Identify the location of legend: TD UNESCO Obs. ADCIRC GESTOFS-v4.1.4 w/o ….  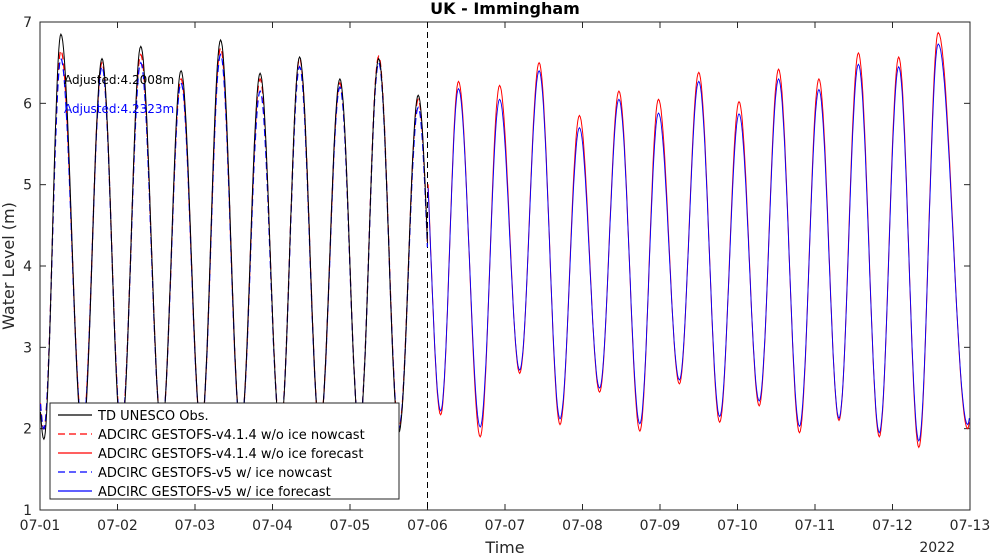
(224, 451).